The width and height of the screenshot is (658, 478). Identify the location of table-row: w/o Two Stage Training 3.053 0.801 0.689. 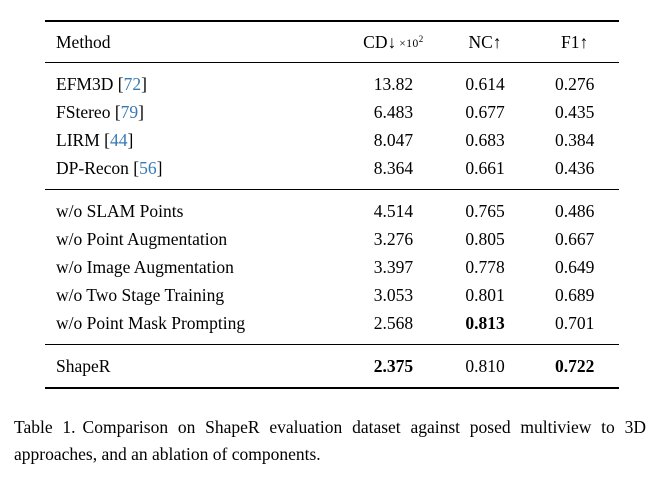
(332, 295).